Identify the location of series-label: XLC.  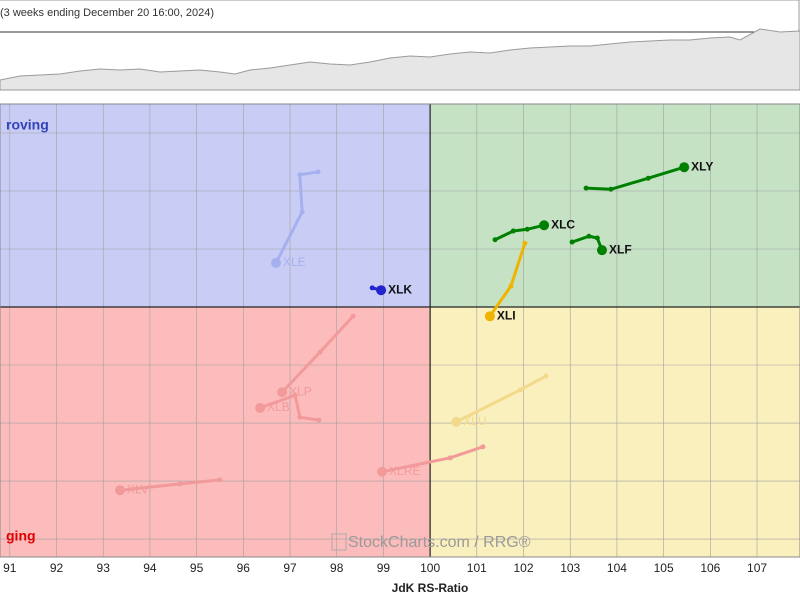
(563, 224).